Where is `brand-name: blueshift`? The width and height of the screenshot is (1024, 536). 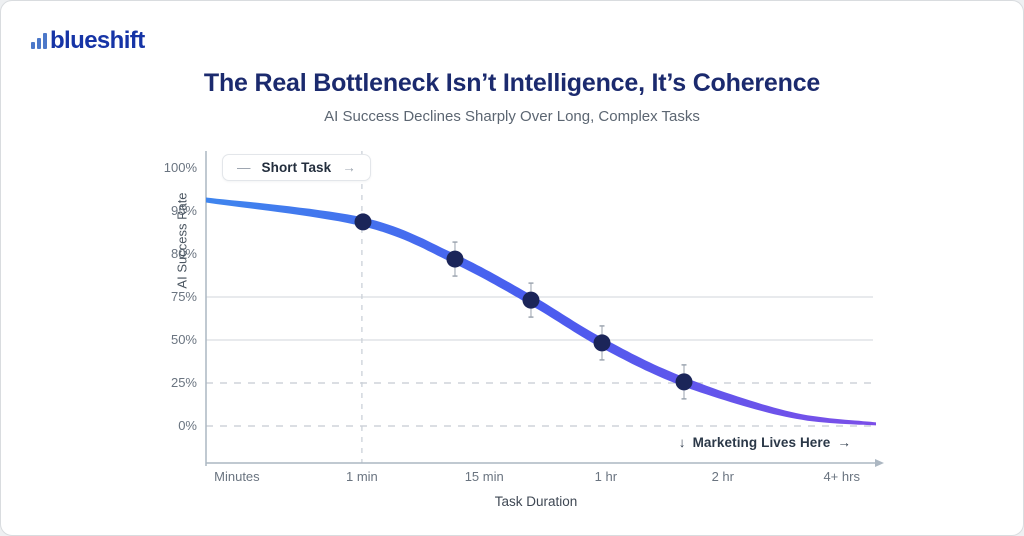
brand-name: blueshift is located at coordinates (97, 40).